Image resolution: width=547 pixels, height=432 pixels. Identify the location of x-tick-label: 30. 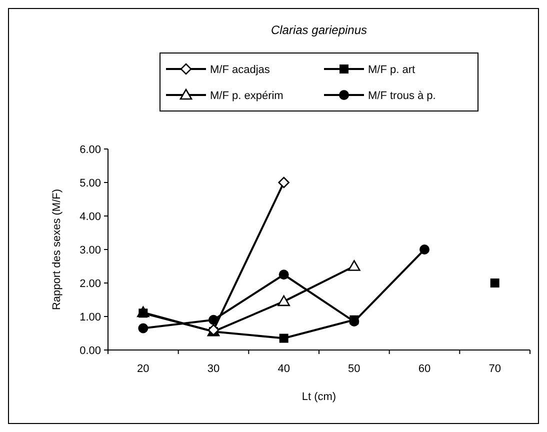
(213, 369).